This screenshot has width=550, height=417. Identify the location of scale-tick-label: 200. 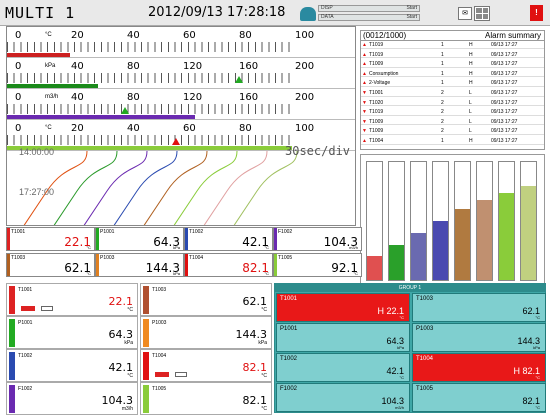
(305, 97).